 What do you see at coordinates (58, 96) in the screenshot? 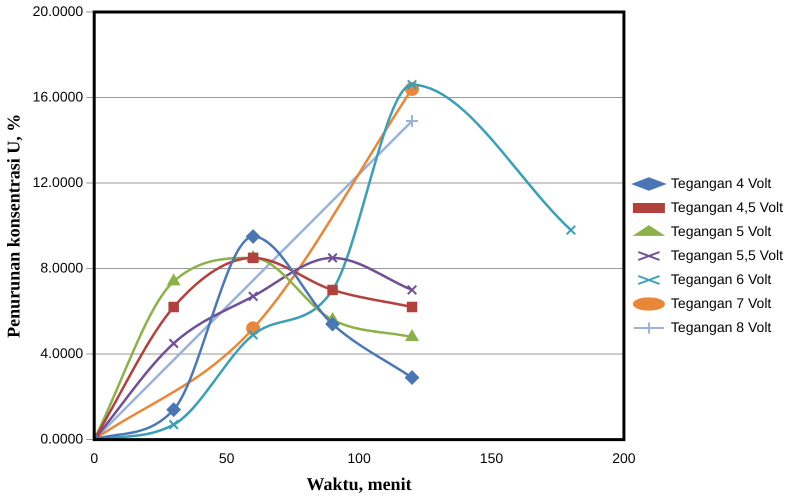
I see `y-tick-label: 16.0000` at bounding box center [58, 96].